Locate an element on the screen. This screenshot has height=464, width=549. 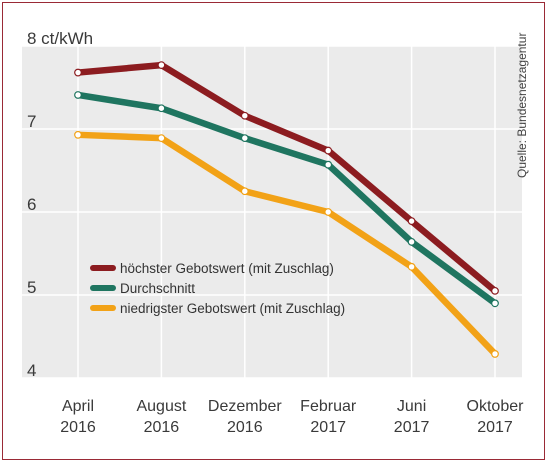
legend-label: niedrigster Gebotswert (mit Zuschlag) is located at coordinates (232, 308).